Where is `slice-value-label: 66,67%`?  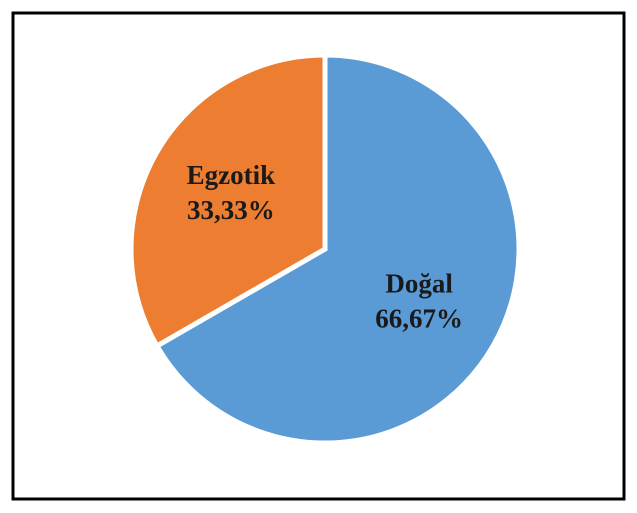
slice-value-label: 66,67% is located at coordinates (419, 319).